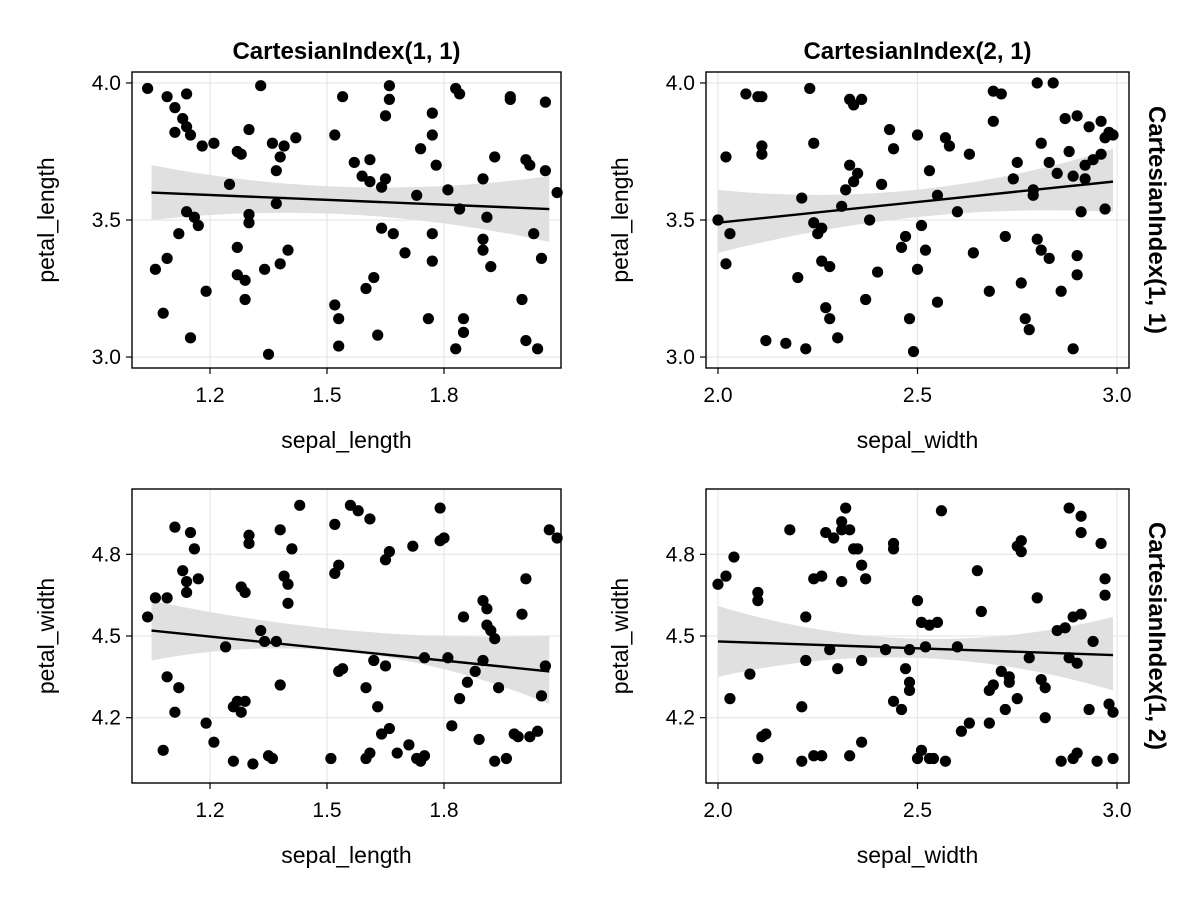  I want to click on y-tick-label: 3.5, so click(680, 220).